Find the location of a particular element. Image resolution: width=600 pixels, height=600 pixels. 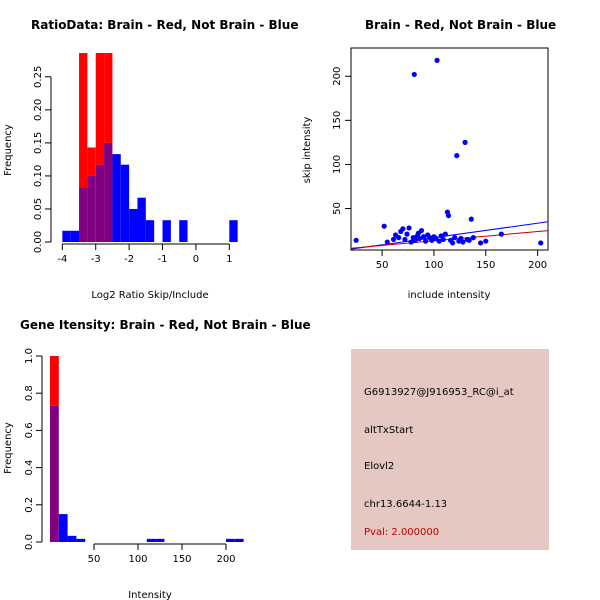

chart2-y-tick-label: 100 is located at coordinates (337, 164).